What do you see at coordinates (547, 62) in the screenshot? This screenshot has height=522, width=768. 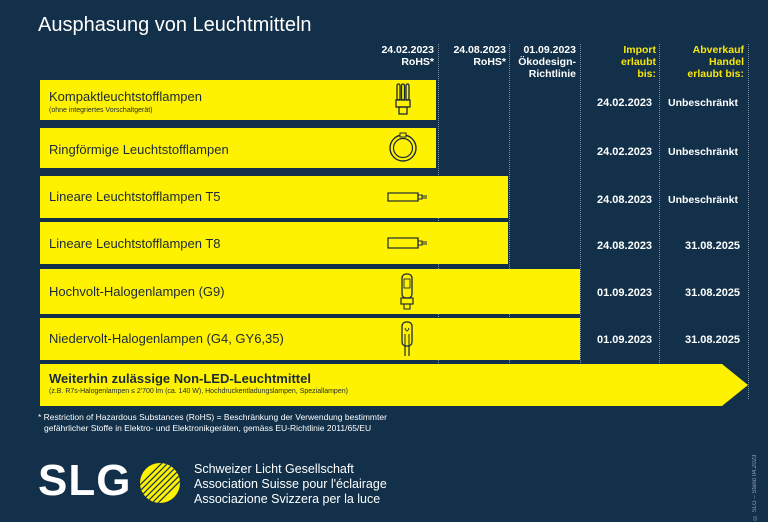 I see `column-header-line: Ökodesign-` at bounding box center [547, 62].